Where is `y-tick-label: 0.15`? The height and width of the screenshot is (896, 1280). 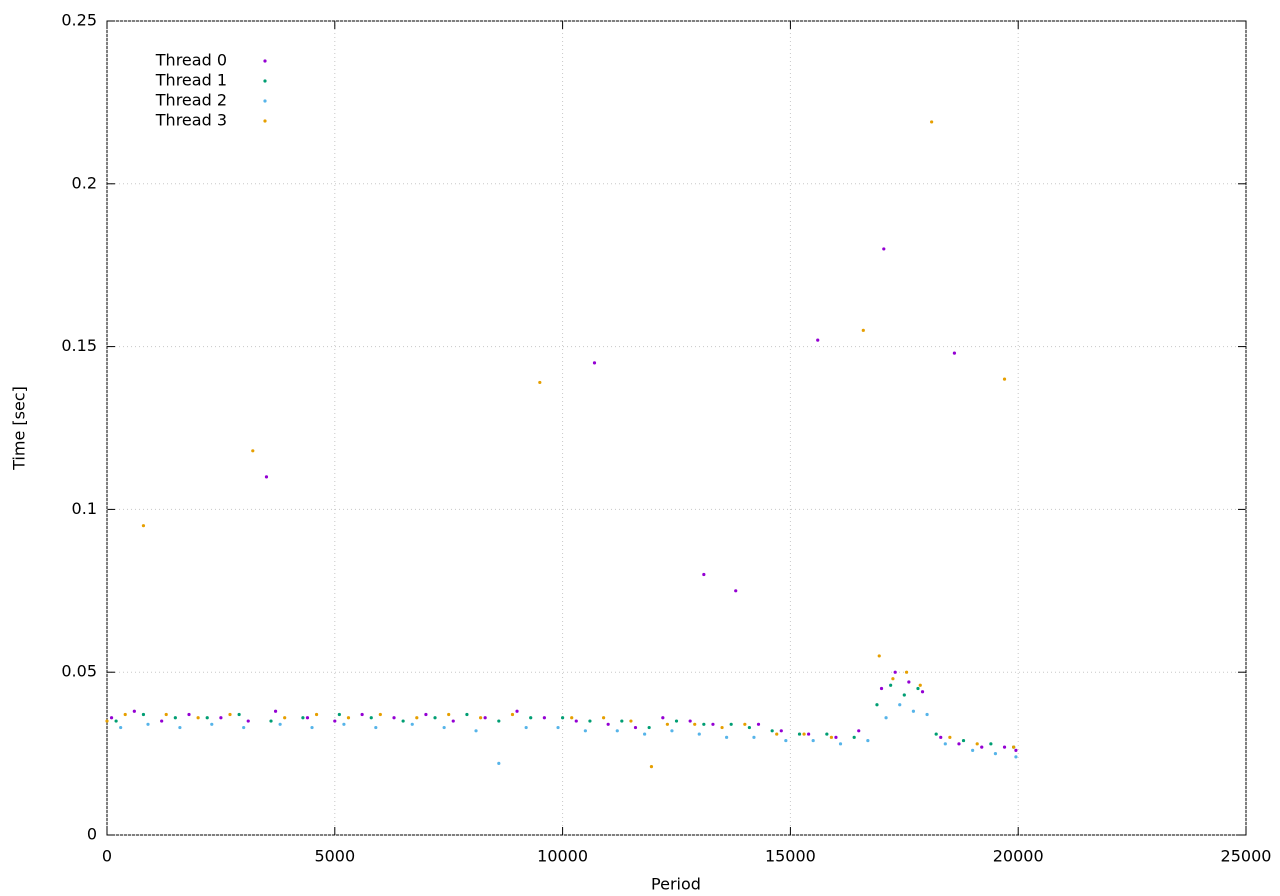
y-tick-label: 0.15 is located at coordinates (79, 345).